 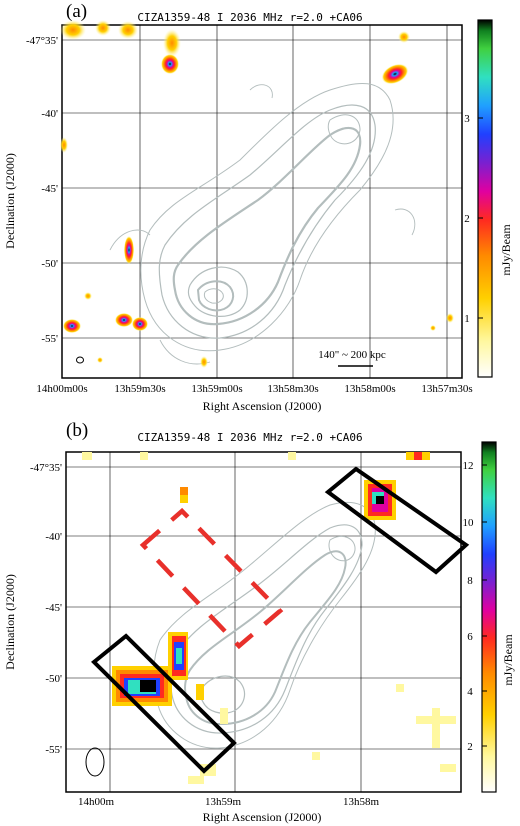 I want to click on panel-b-title: CIZA1359-48 I 2036 MHz r=2.0 +CA06, so click(x=249, y=437).